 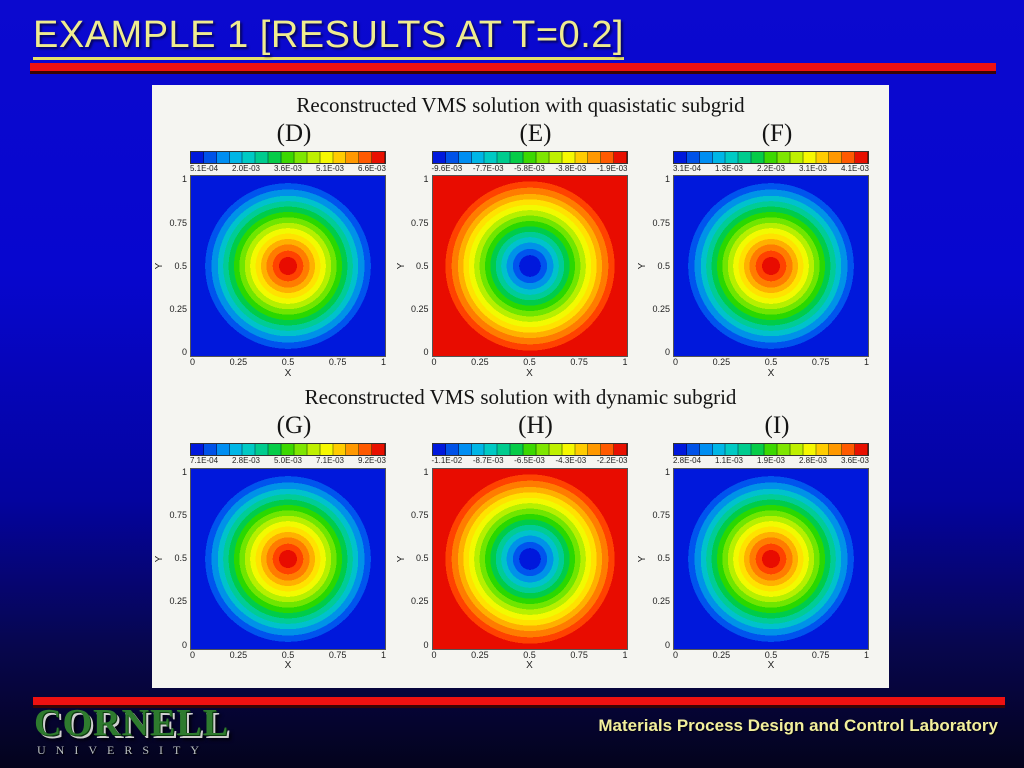 What do you see at coordinates (729, 460) in the screenshot?
I see `colorbar-tick: 1.1E-03` at bounding box center [729, 460].